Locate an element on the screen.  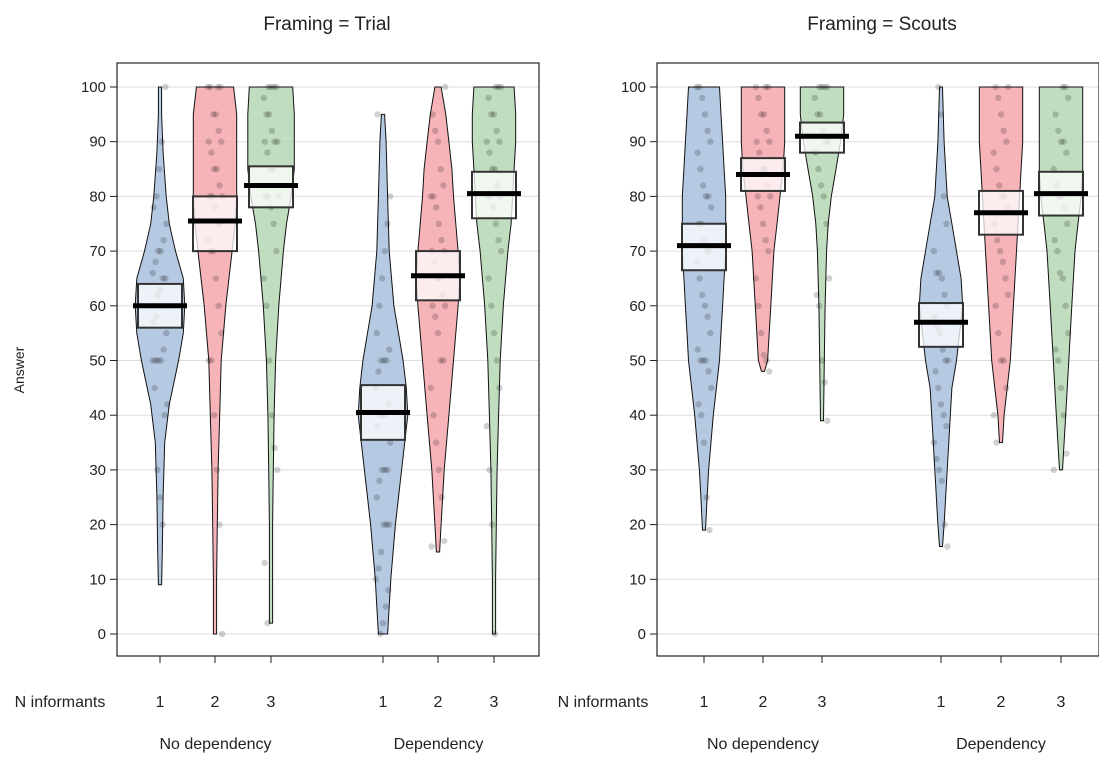
y-tick-label: 20 is located at coordinates (97, 525).